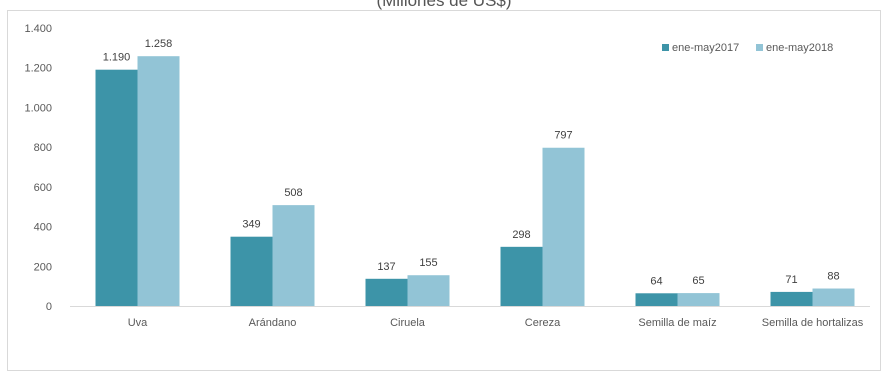  I want to click on y-tick-label: 400, so click(43, 228).